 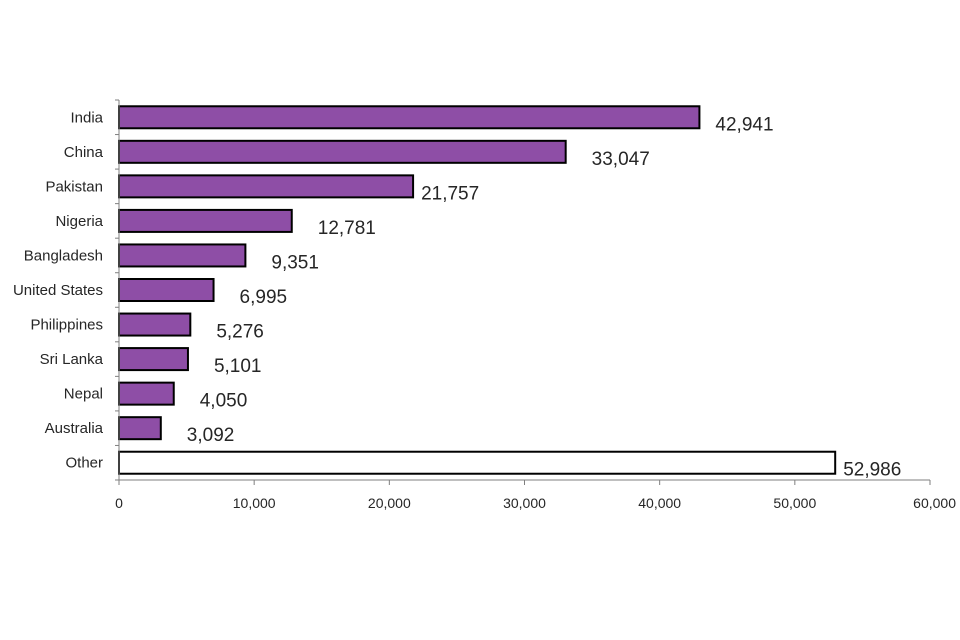 I want to click on bar-other, so click(x=477, y=462).